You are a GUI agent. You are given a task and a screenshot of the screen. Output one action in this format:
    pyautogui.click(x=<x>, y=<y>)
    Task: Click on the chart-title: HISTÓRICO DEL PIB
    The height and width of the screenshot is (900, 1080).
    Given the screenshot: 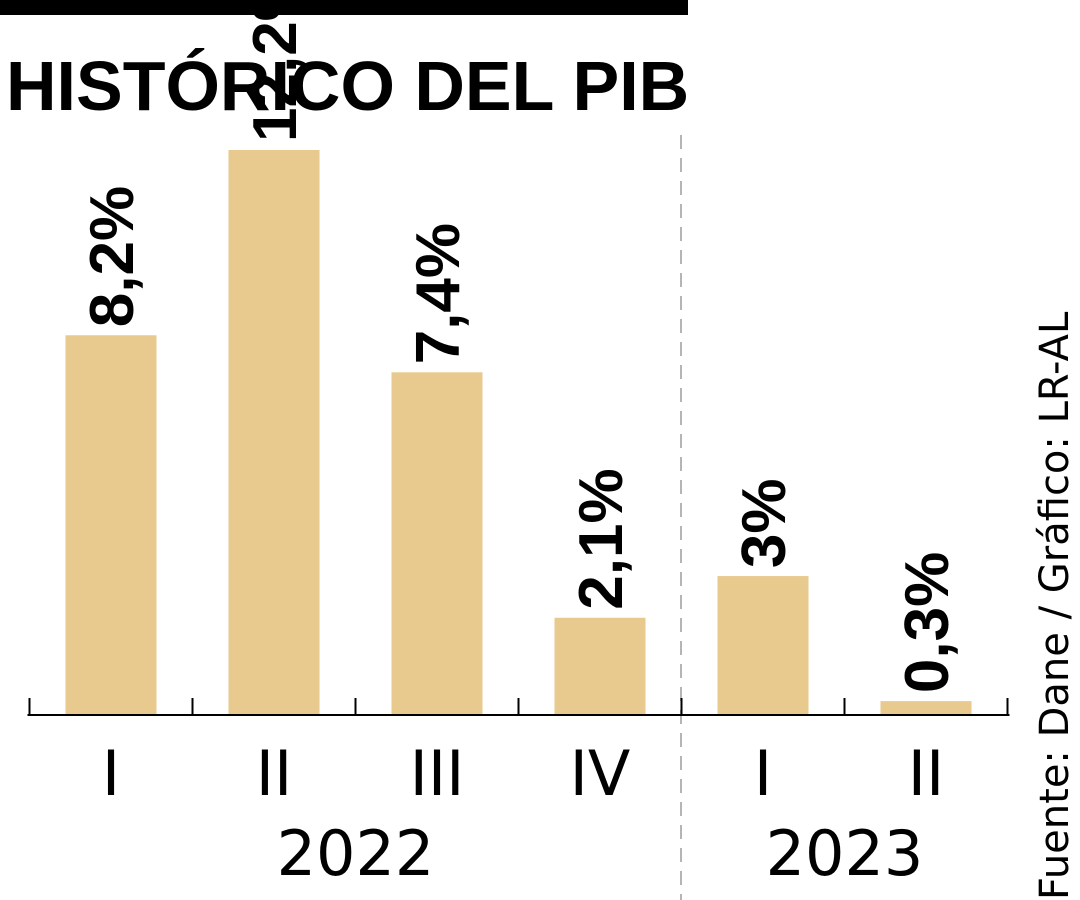 What is the action you would take?
    pyautogui.click(x=347, y=86)
    